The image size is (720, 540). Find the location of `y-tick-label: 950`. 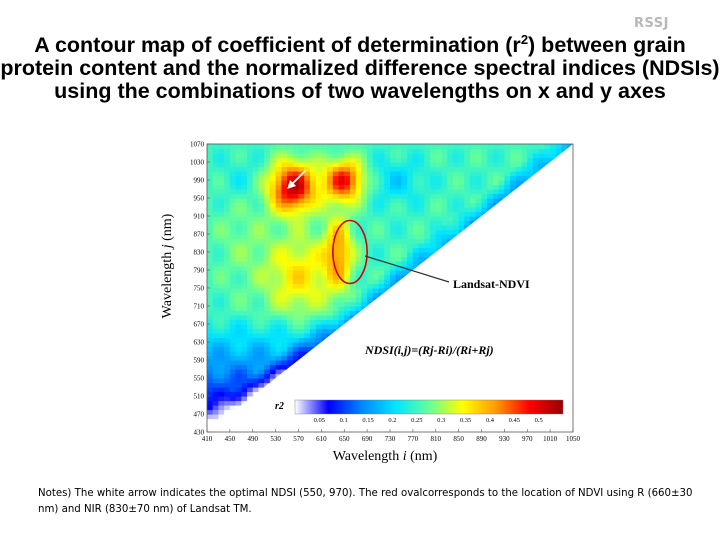

y-tick-label: 950 is located at coordinates (199, 199).